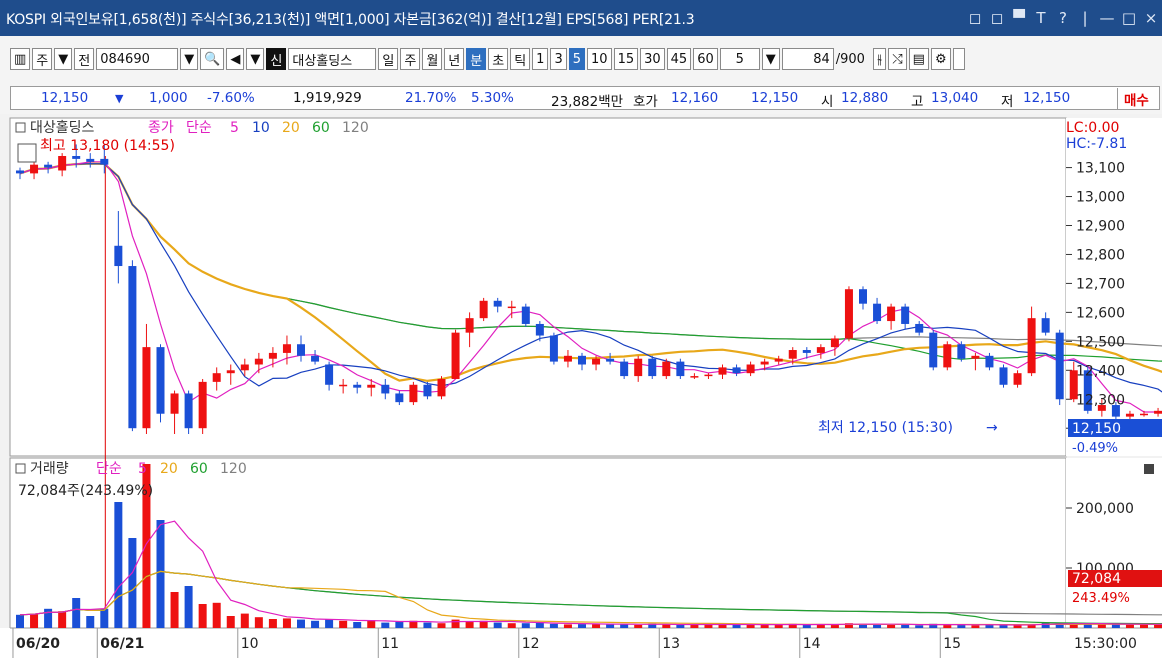 The width and height of the screenshot is (1162, 658). I want to click on interval-5: 5, so click(577, 59).